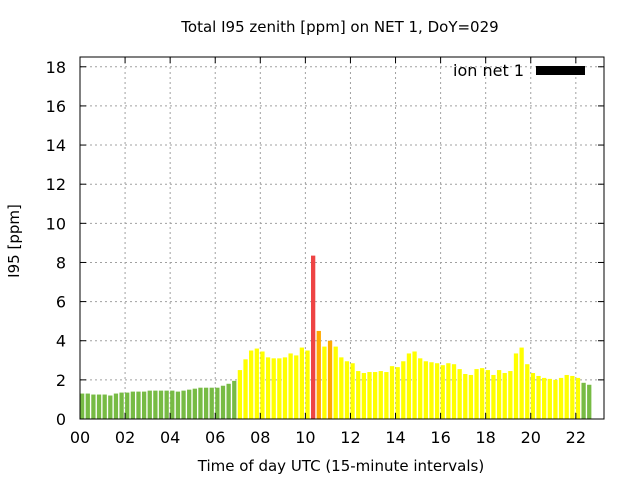 This screenshot has width=640, height=480. Describe the element at coordinates (305, 437) in the screenshot. I see `x-tick-label: 10` at that location.